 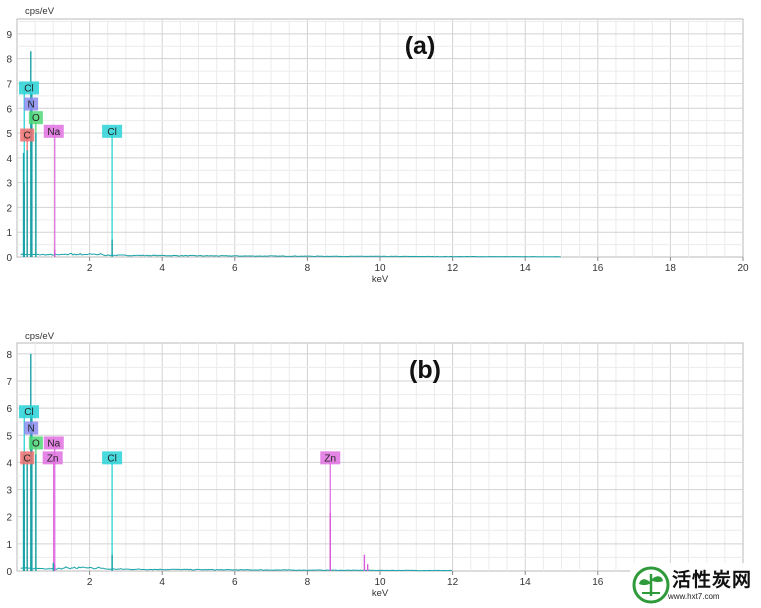 What do you see at coordinates (425, 370) in the screenshot?
I see `chart-title: (b)` at bounding box center [425, 370].